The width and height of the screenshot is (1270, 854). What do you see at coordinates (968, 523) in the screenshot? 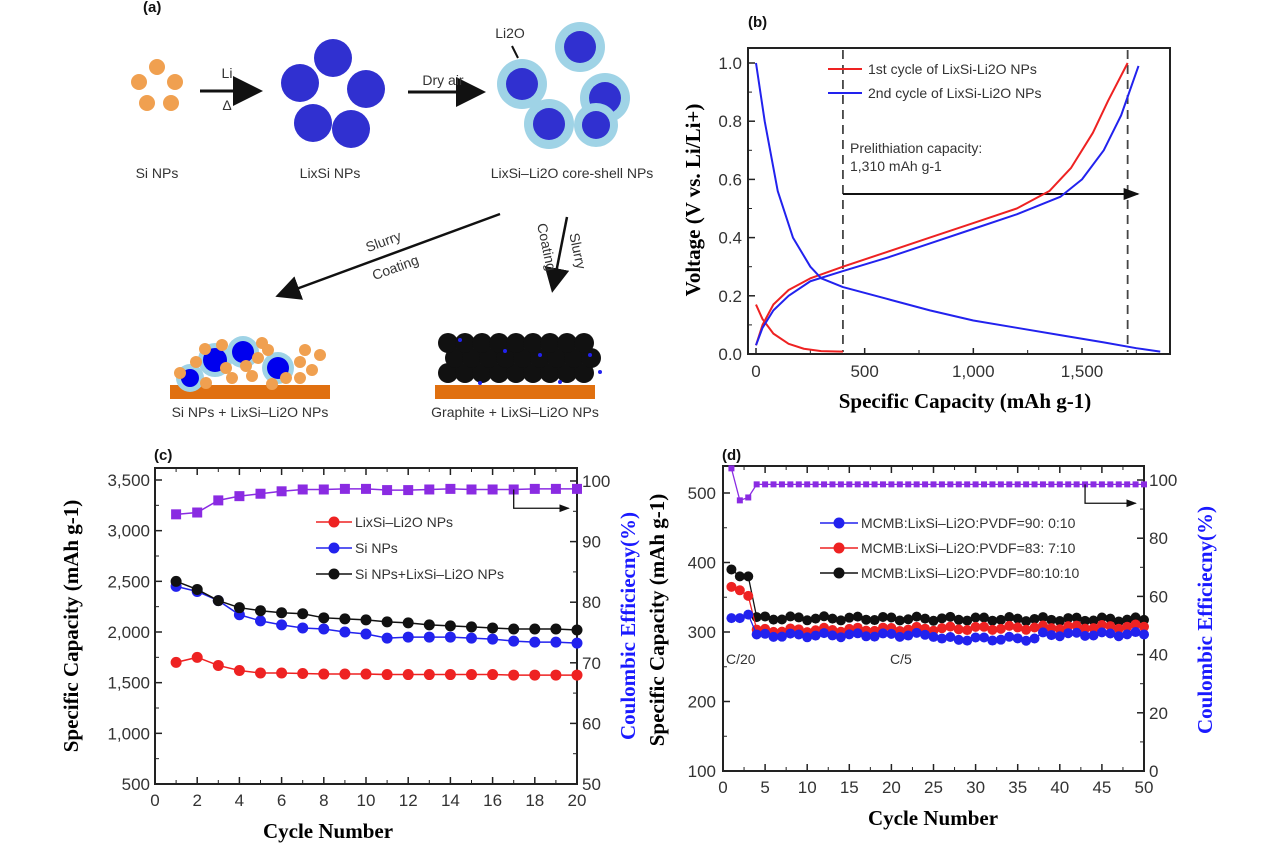
I see `legend-label: MCMB:LixSi–Li2O:PVDF=90: 0:10` at bounding box center [968, 523].